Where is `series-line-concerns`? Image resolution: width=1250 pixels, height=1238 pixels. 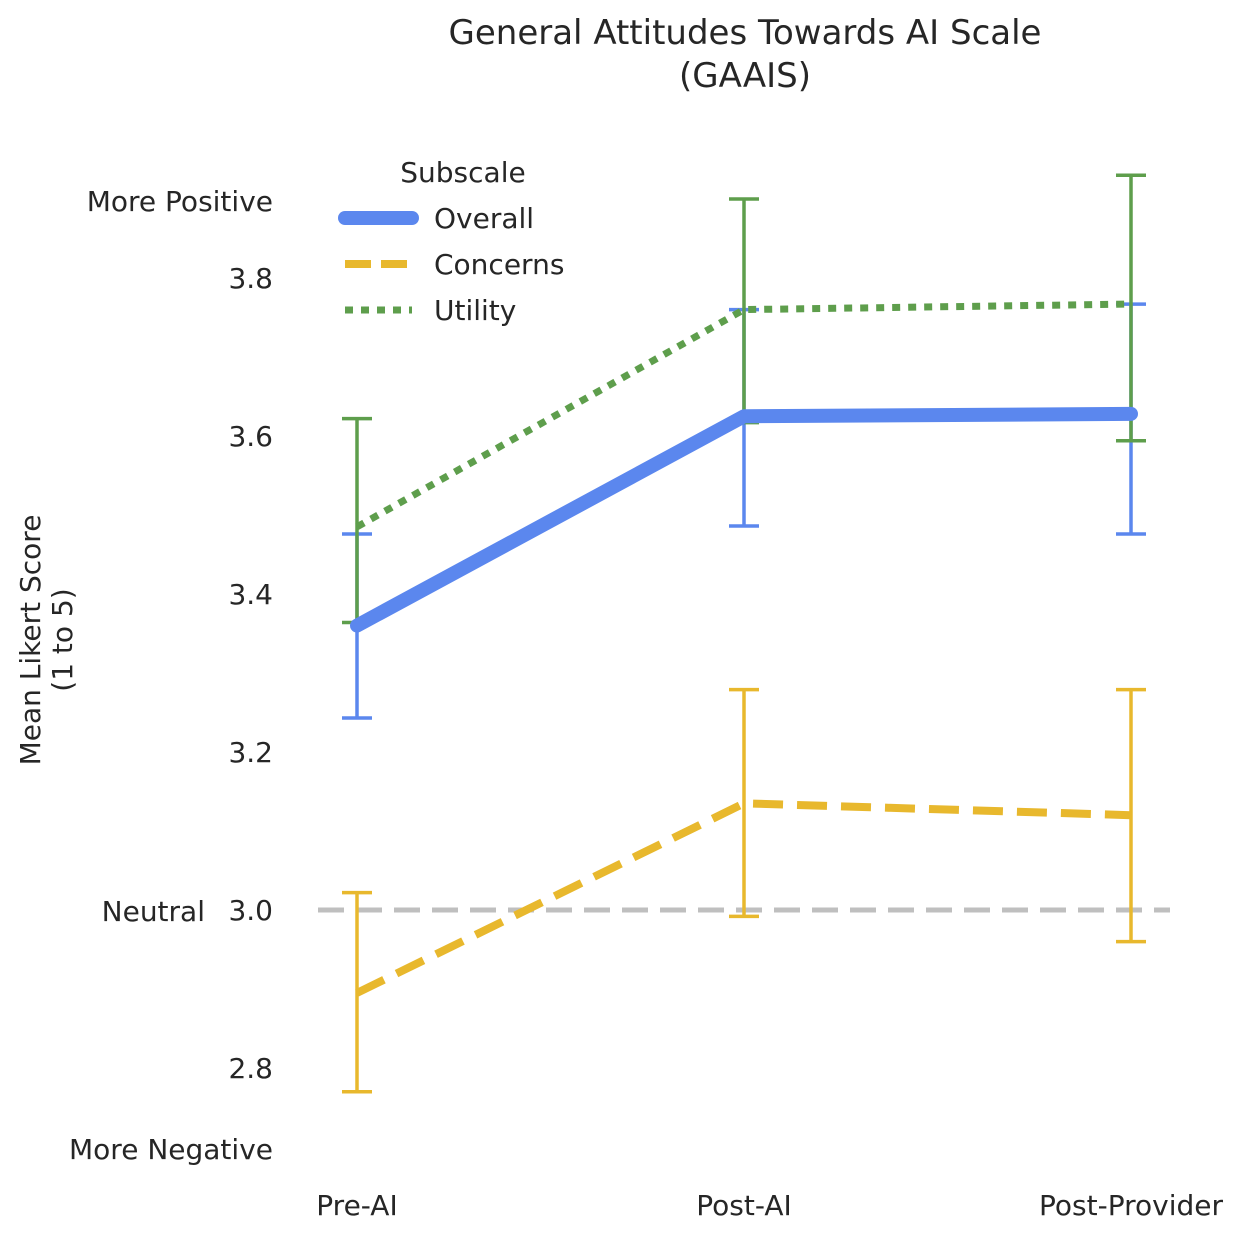 series-line-concerns is located at coordinates (743, 898).